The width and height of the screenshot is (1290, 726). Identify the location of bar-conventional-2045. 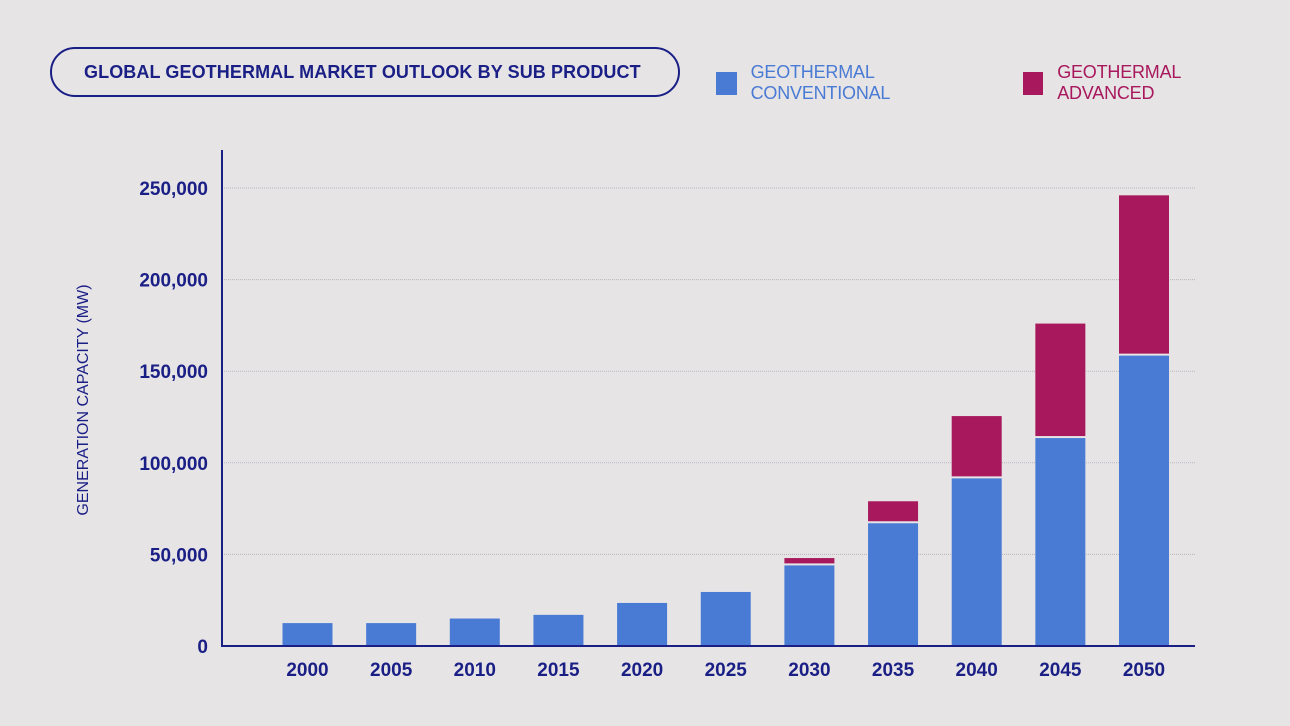
(1060, 542).